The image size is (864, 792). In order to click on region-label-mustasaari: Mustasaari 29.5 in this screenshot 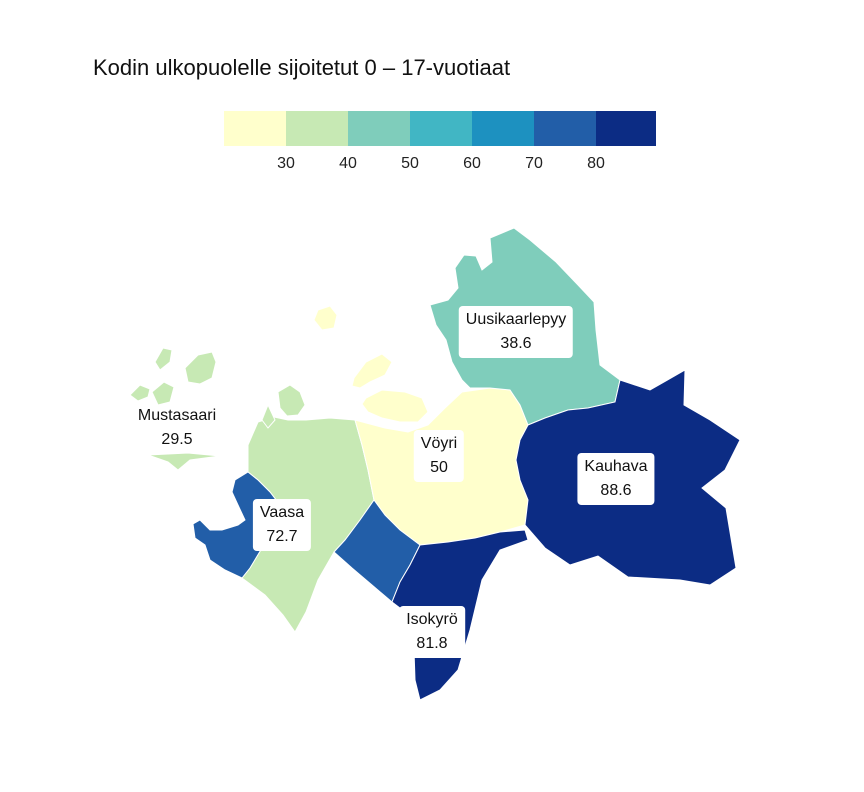, I will do `click(177, 428)`.